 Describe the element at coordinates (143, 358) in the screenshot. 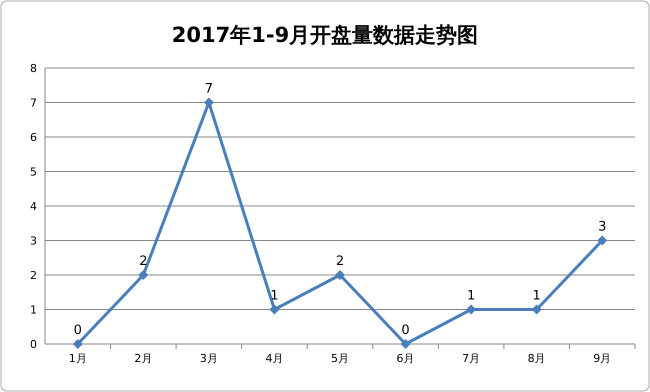

I see `x-tick-label: 2月` at that location.